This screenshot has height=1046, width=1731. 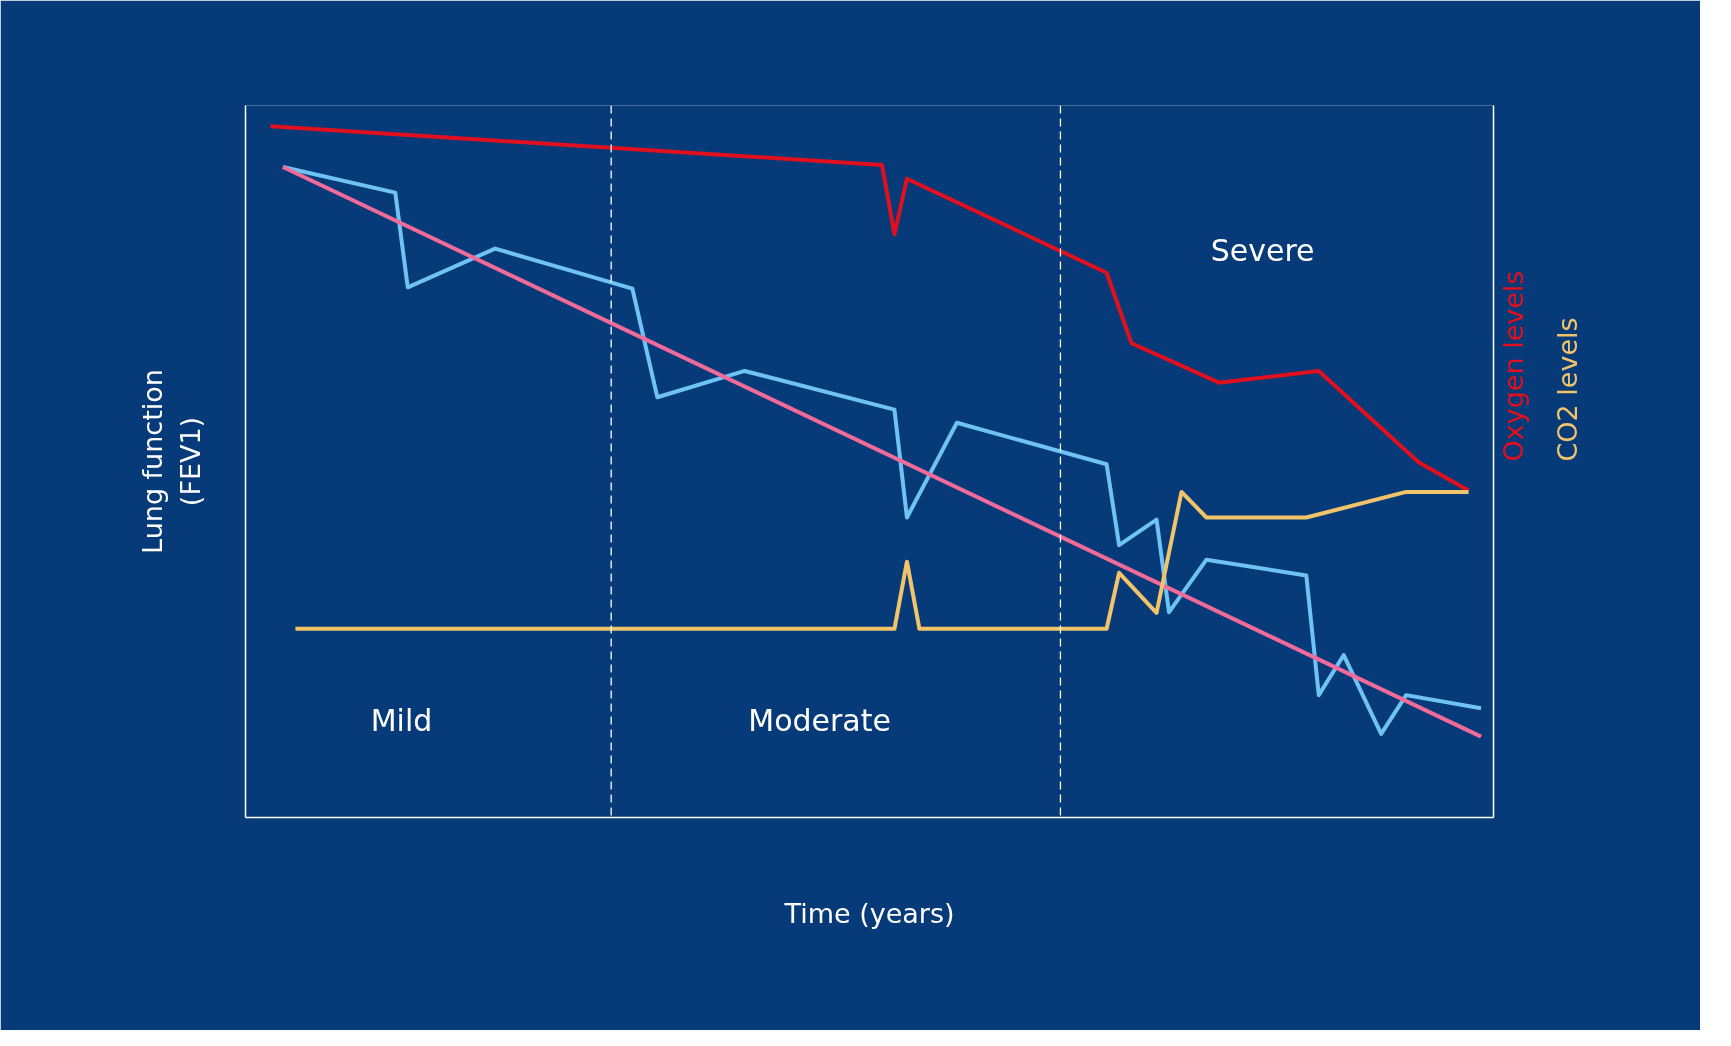 What do you see at coordinates (819, 721) in the screenshot?
I see `annotation: Moderate` at bounding box center [819, 721].